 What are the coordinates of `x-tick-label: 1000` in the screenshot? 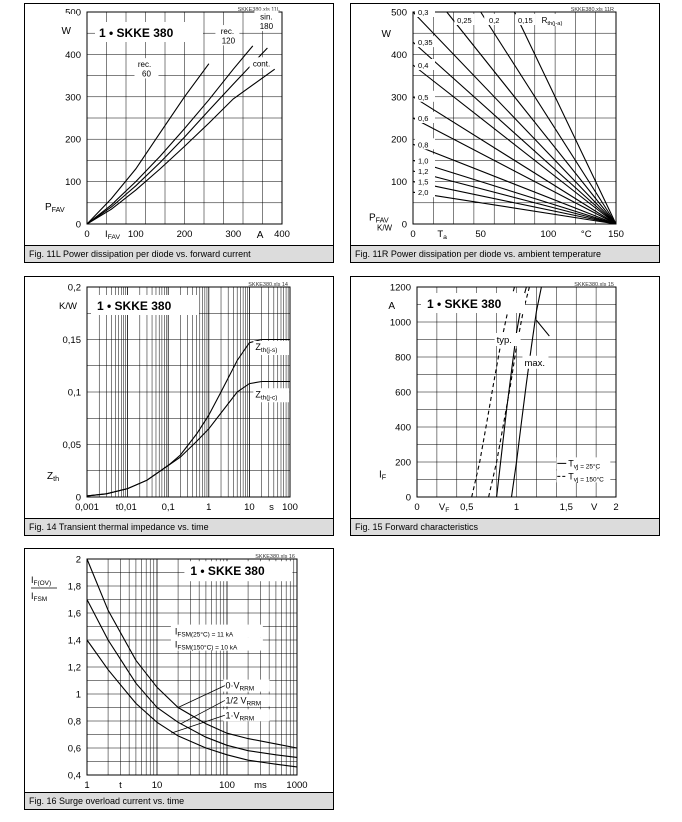 It's located at (296, 785).